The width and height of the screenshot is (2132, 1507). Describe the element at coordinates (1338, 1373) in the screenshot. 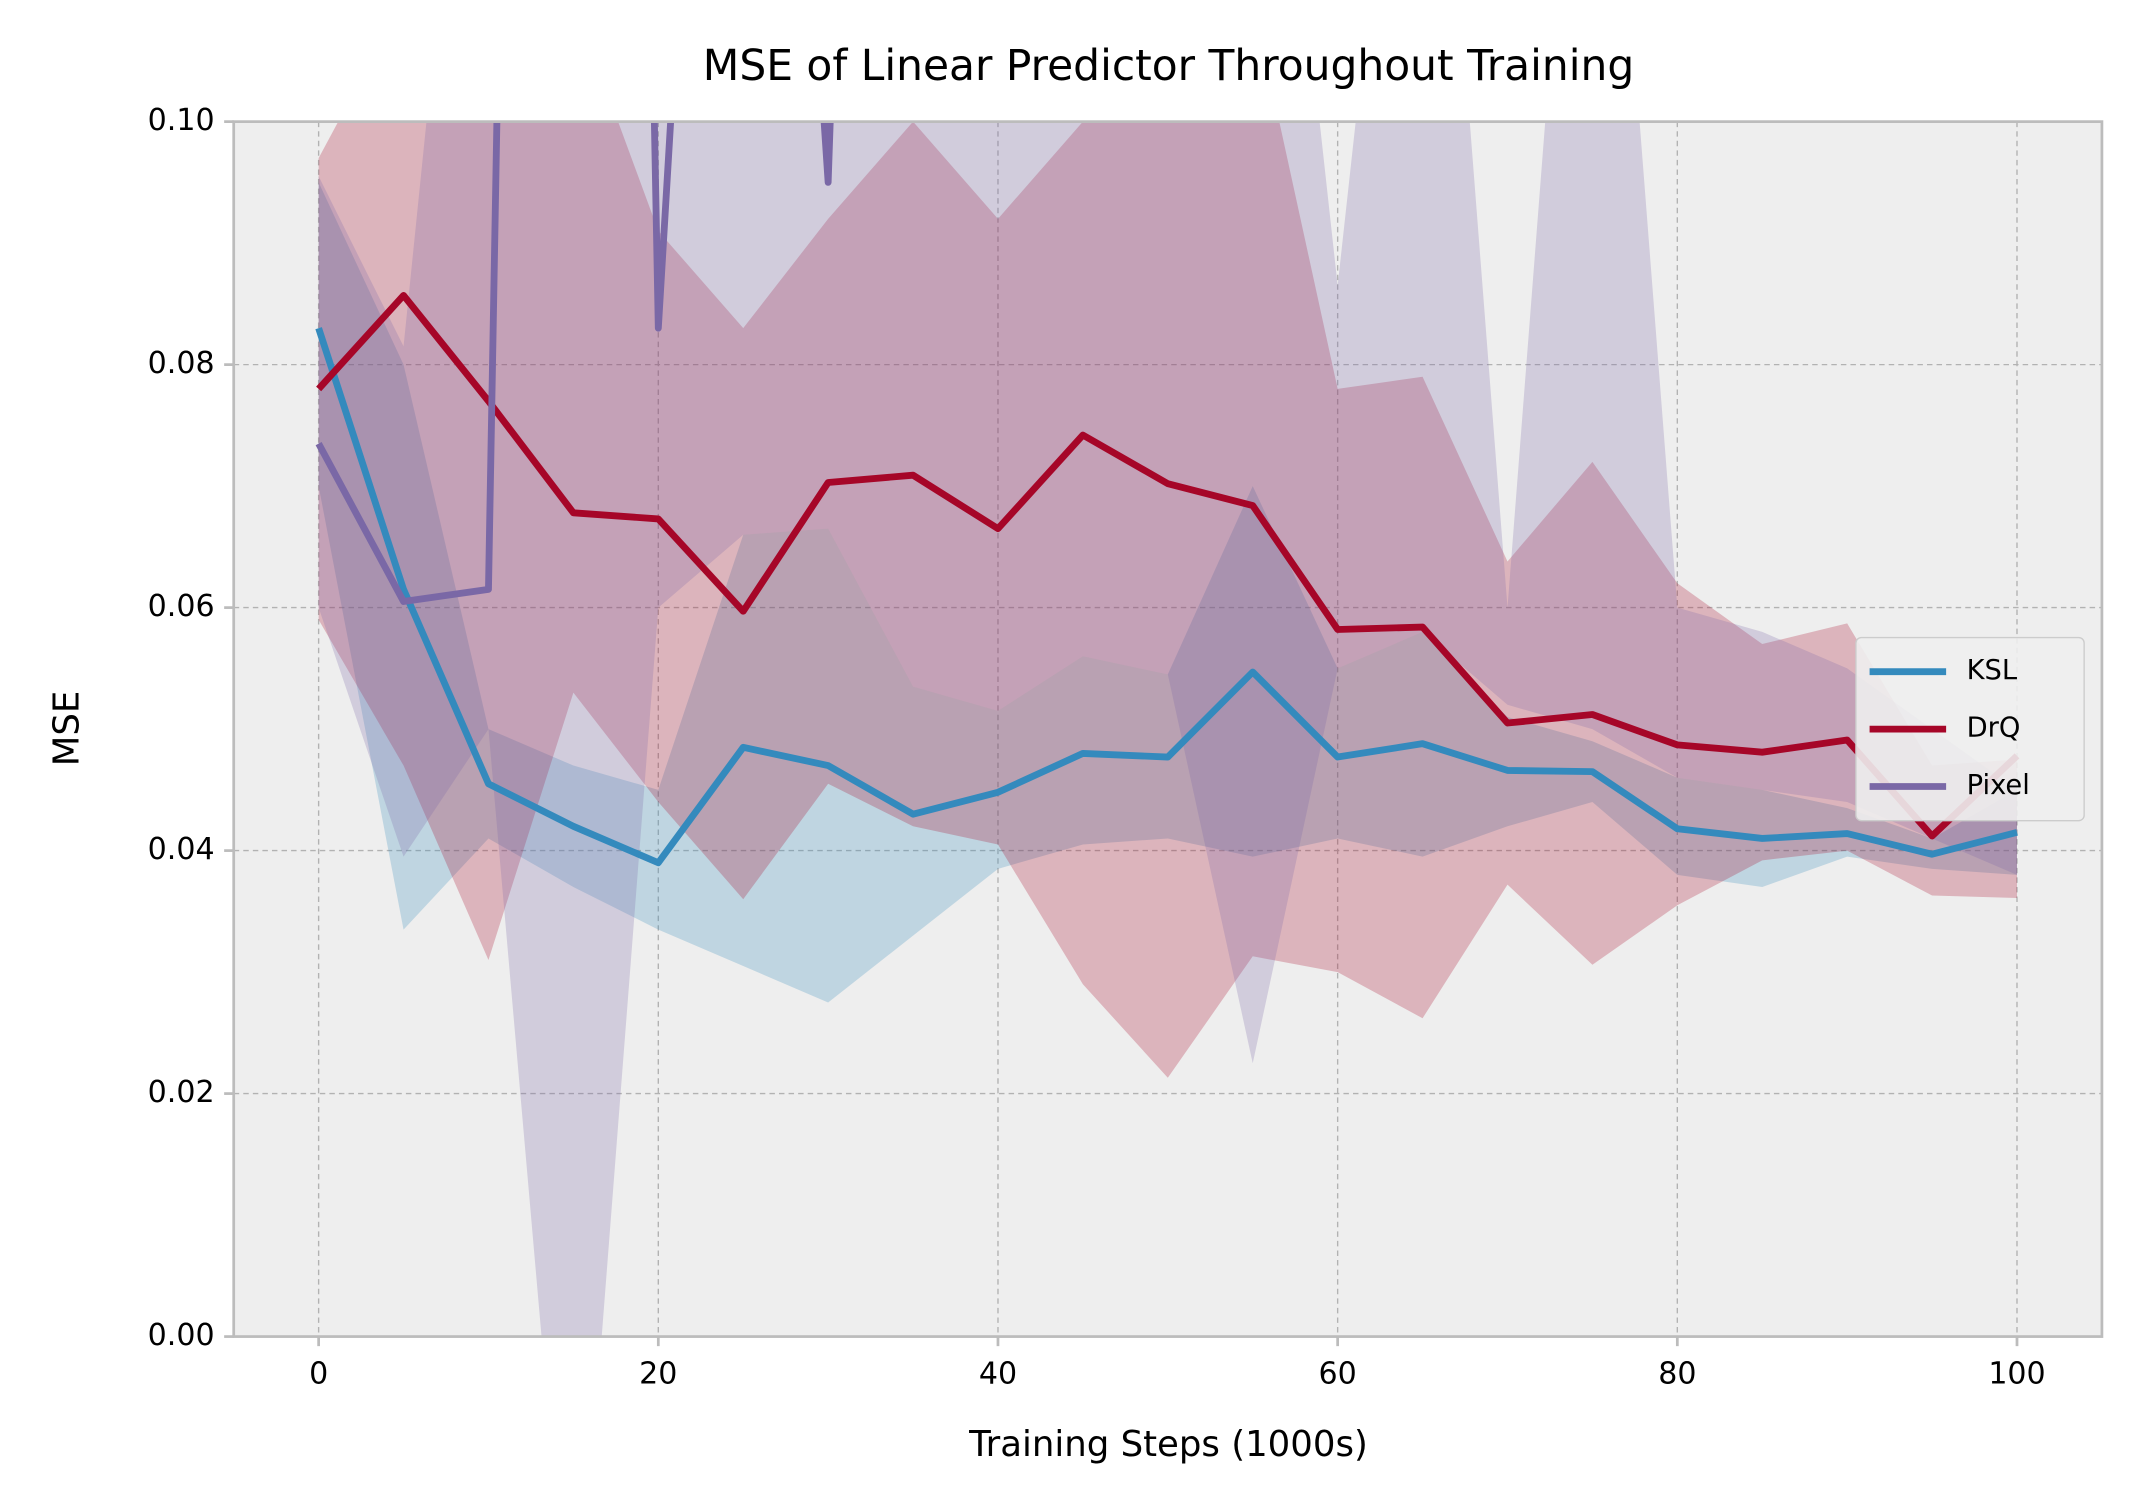

I see `x-tick-label: 60` at that location.